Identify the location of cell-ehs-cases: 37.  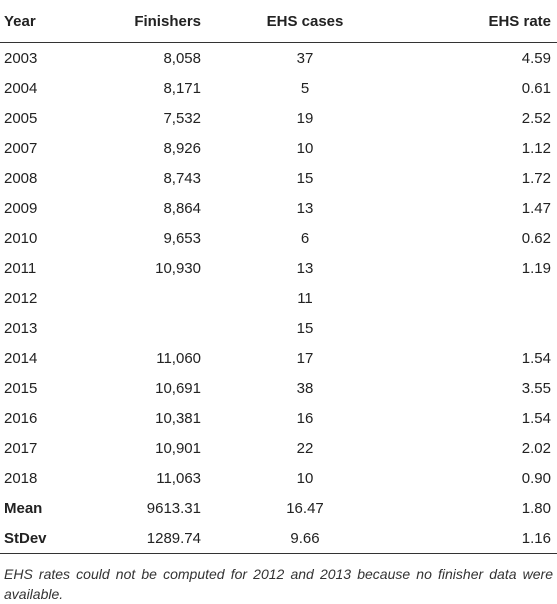
(305, 58).